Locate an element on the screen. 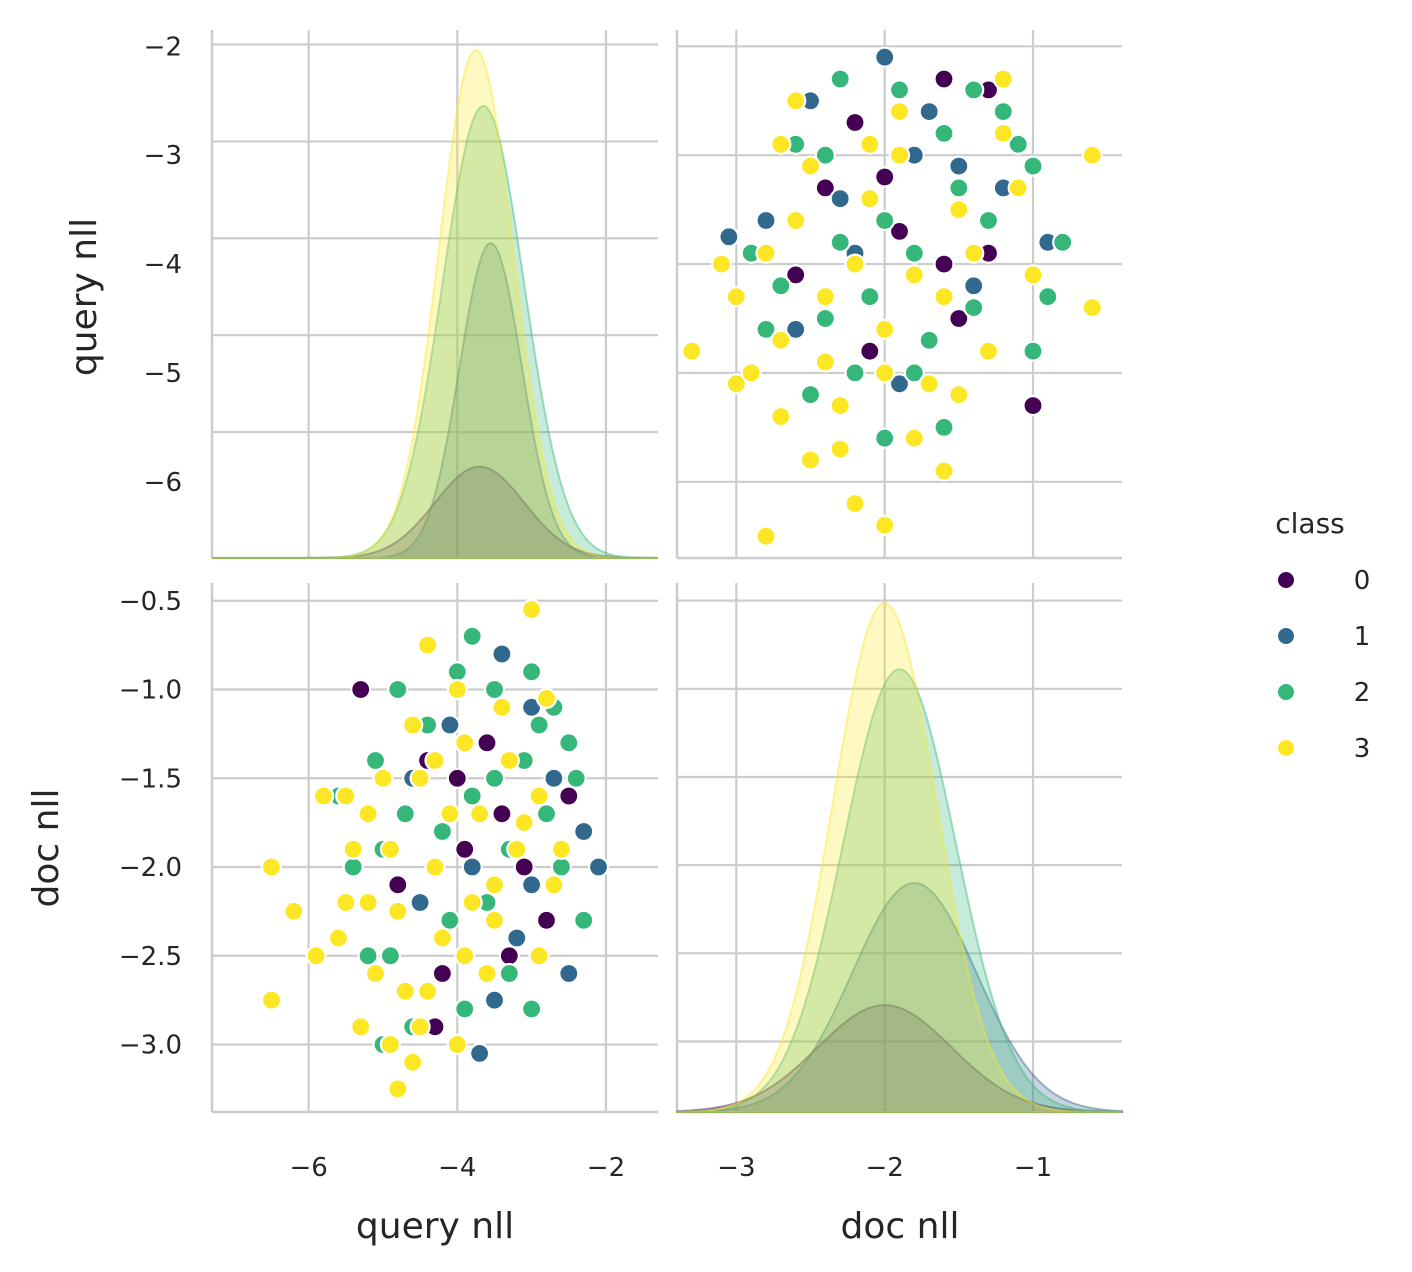  y-axis-label-bottom: doc nll is located at coordinates (46, 848).